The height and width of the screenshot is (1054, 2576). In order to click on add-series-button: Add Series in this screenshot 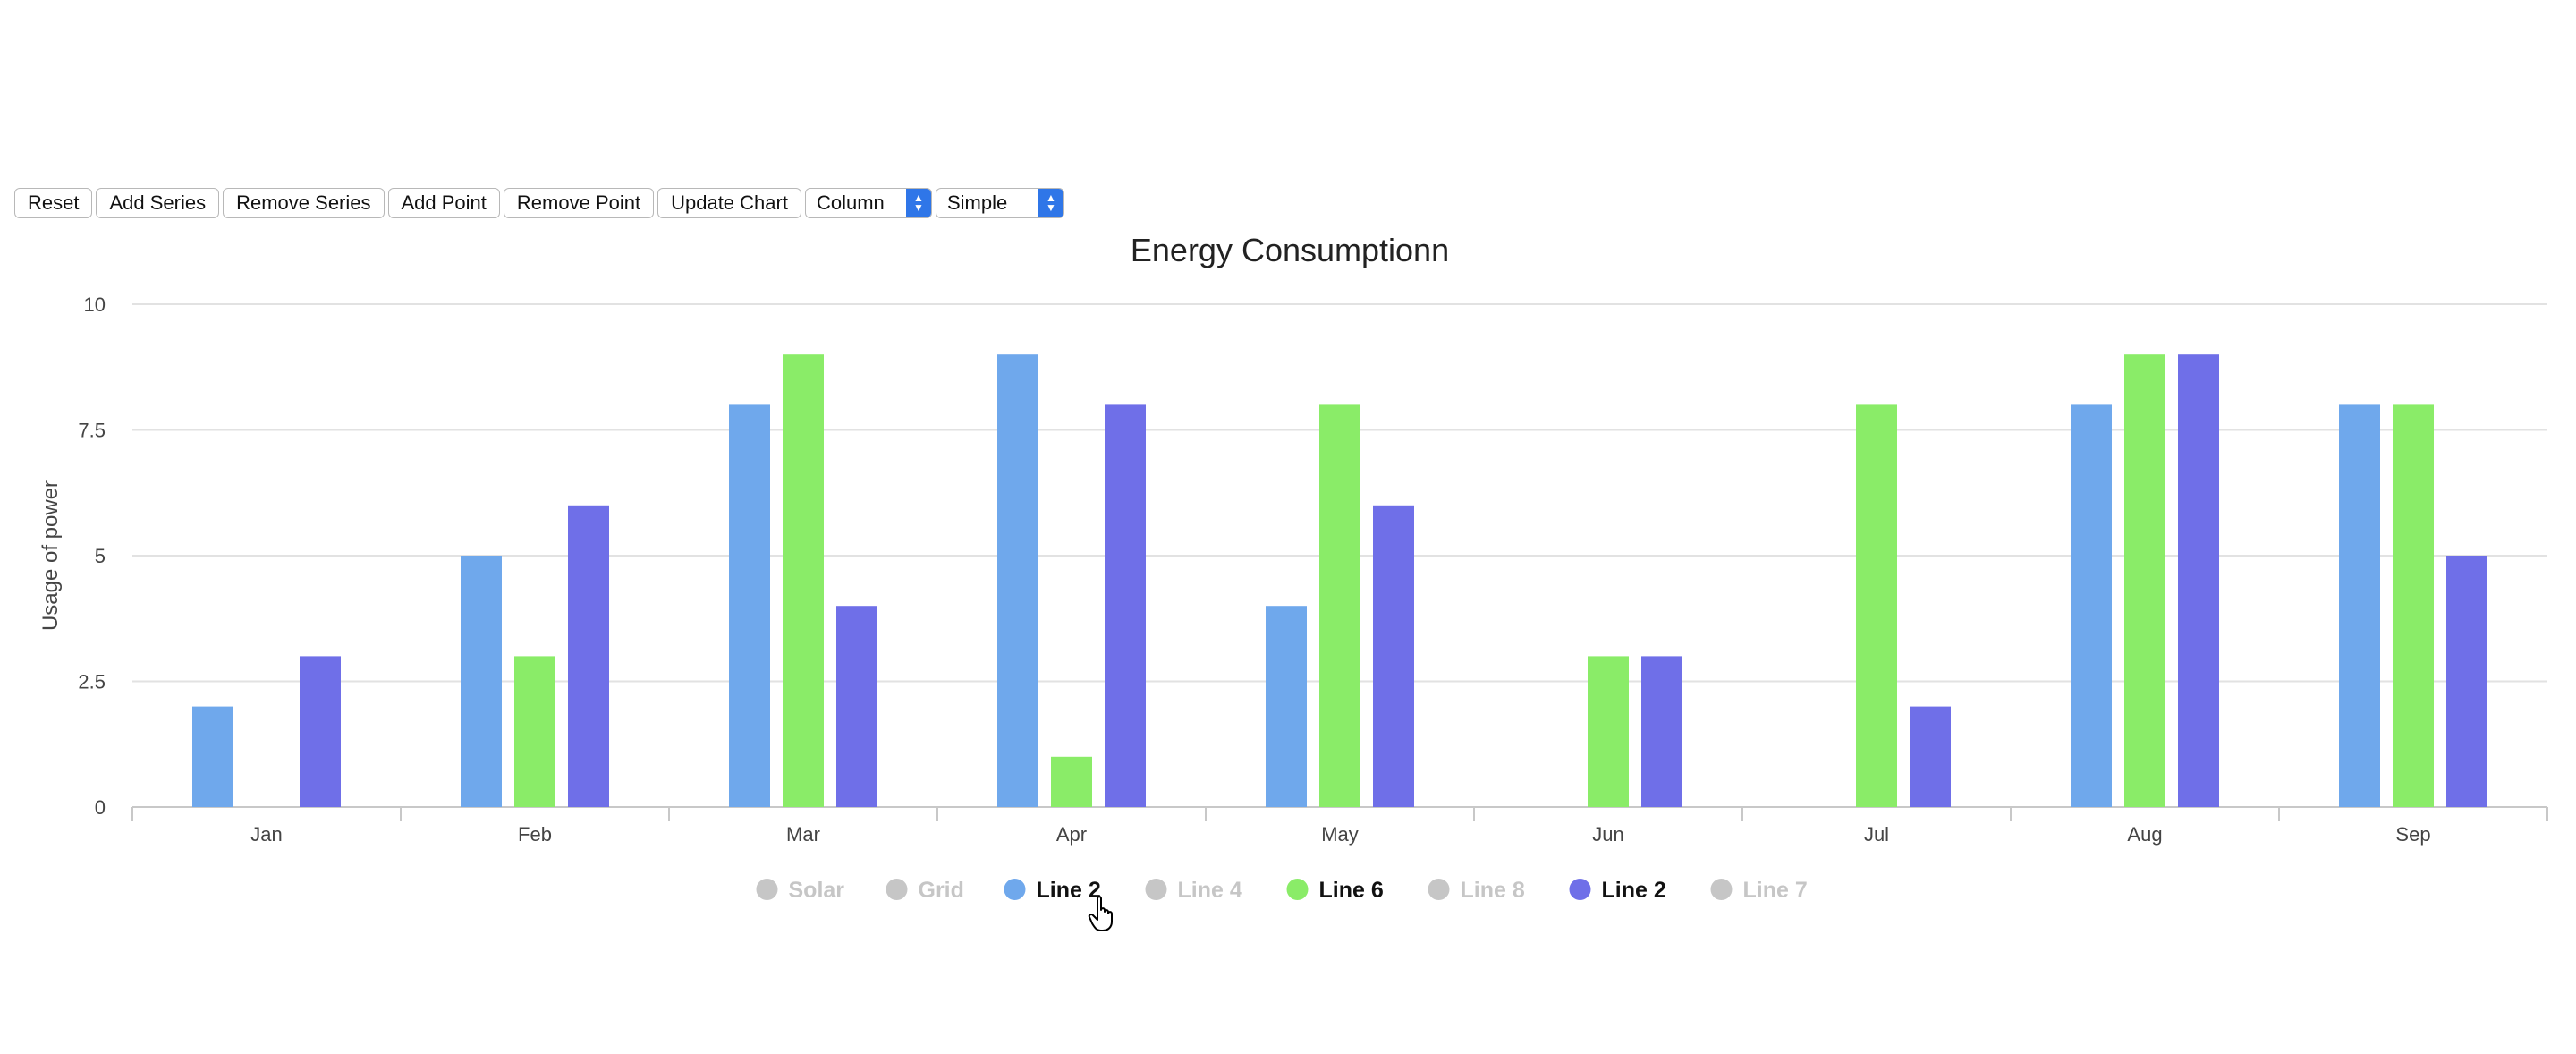, I will do `click(158, 203)`.